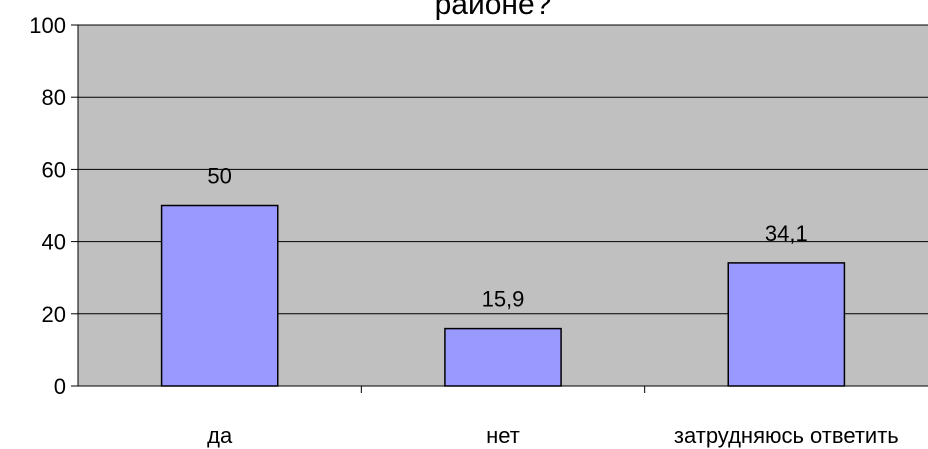 The image size is (928, 449). What do you see at coordinates (60, 386) in the screenshot?
I see `y-tick-label: 0` at bounding box center [60, 386].